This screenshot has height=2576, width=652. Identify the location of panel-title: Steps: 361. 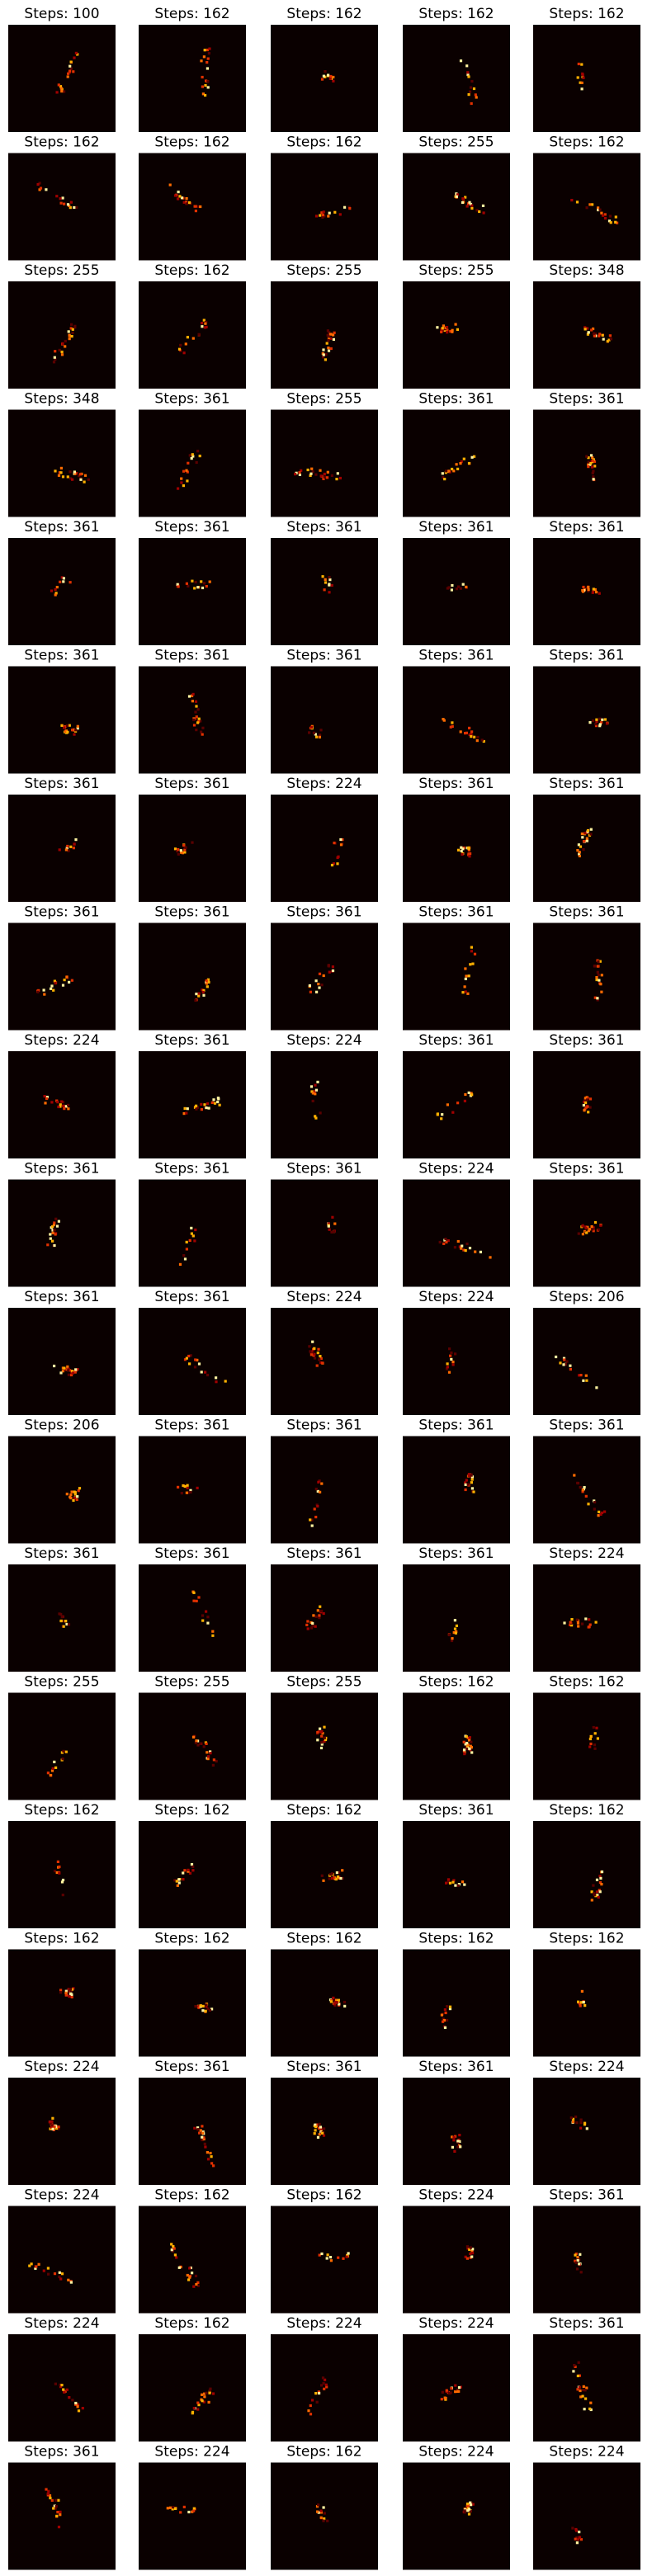
(61, 527).